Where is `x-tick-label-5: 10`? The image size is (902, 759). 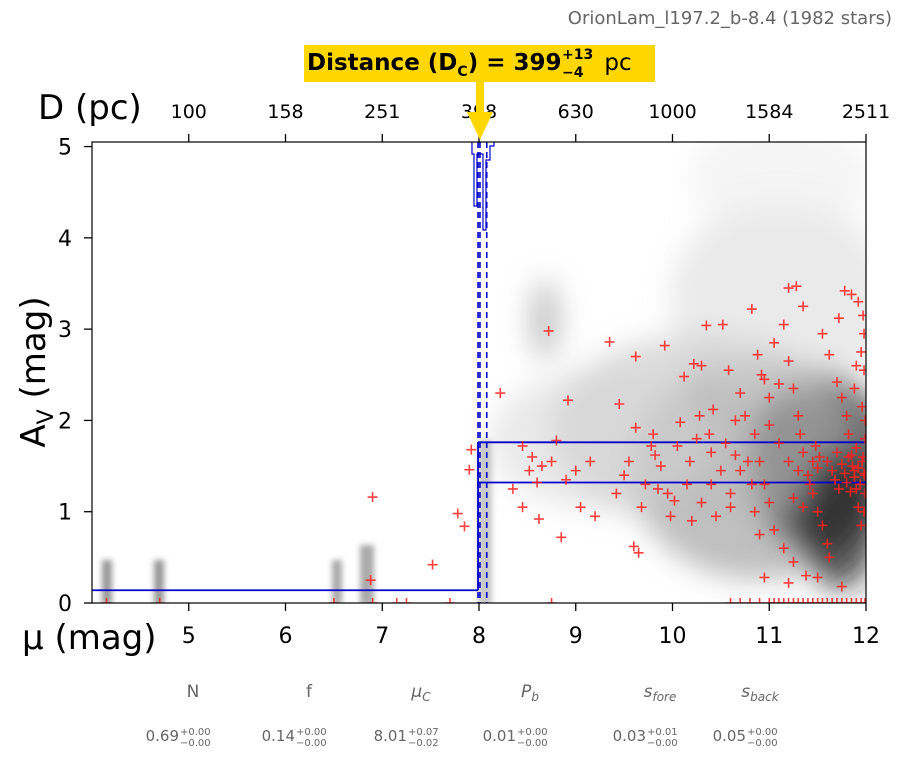
x-tick-label-5: 10 is located at coordinates (673, 636).